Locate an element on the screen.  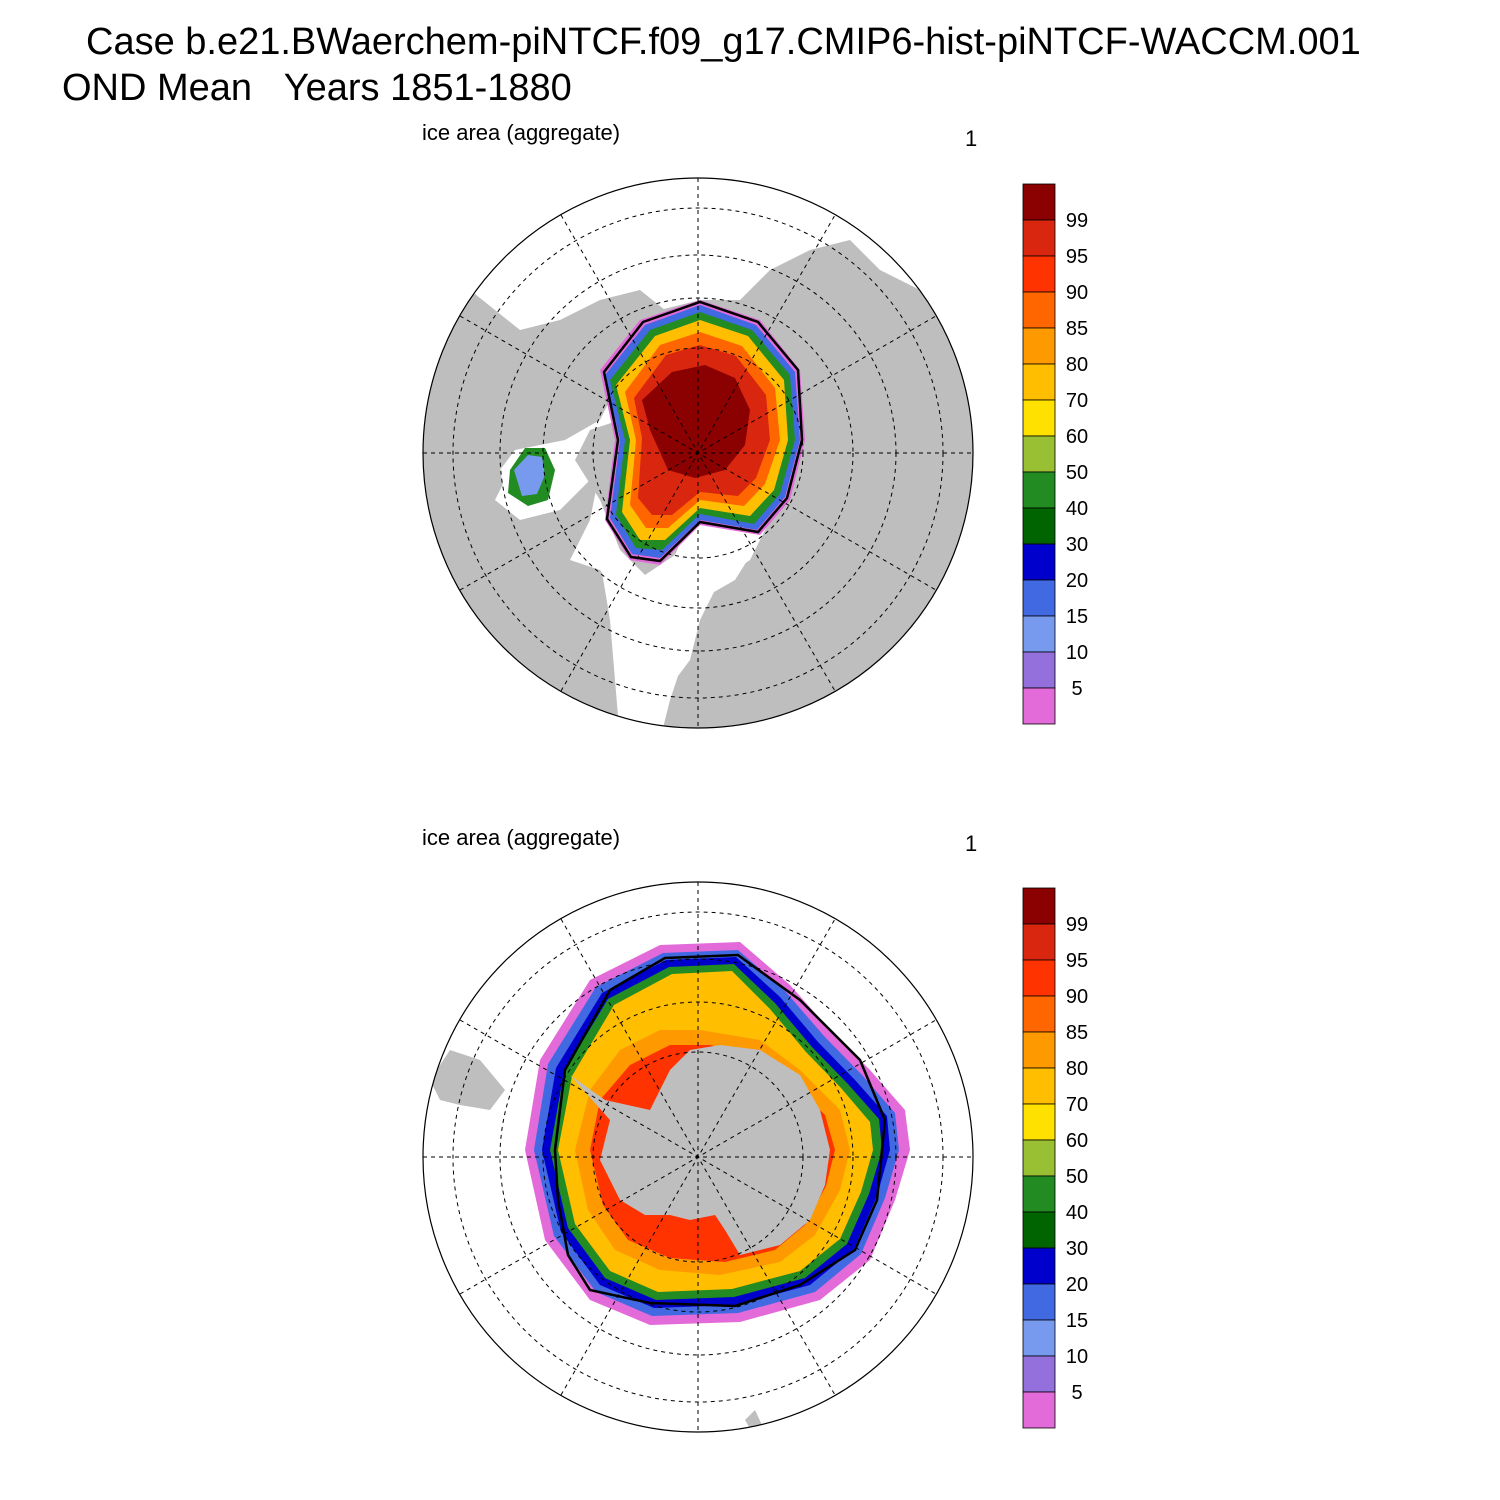
north-colorbar-label-90: 90 is located at coordinates (1077, 293).